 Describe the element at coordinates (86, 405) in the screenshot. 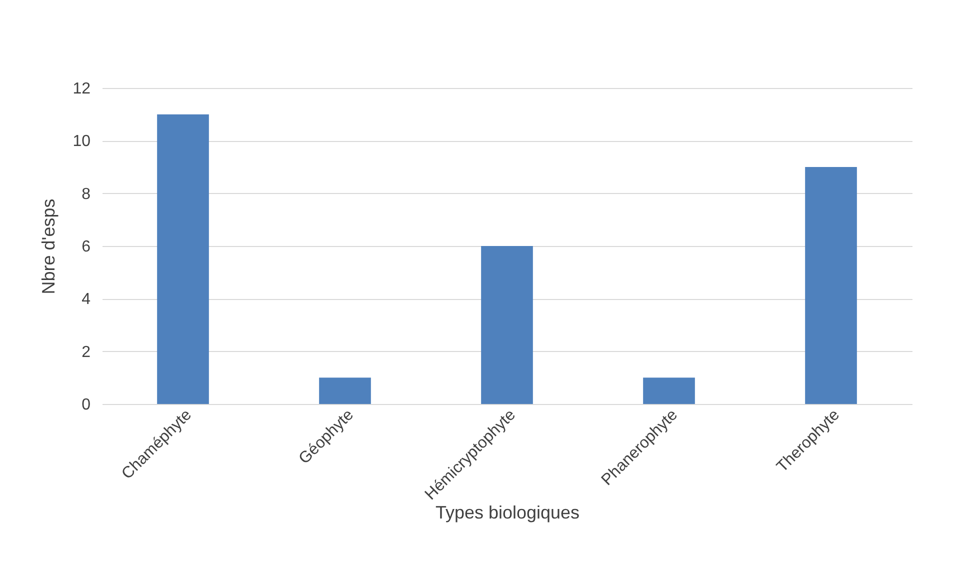

I see `y-tick-label: 0` at that location.